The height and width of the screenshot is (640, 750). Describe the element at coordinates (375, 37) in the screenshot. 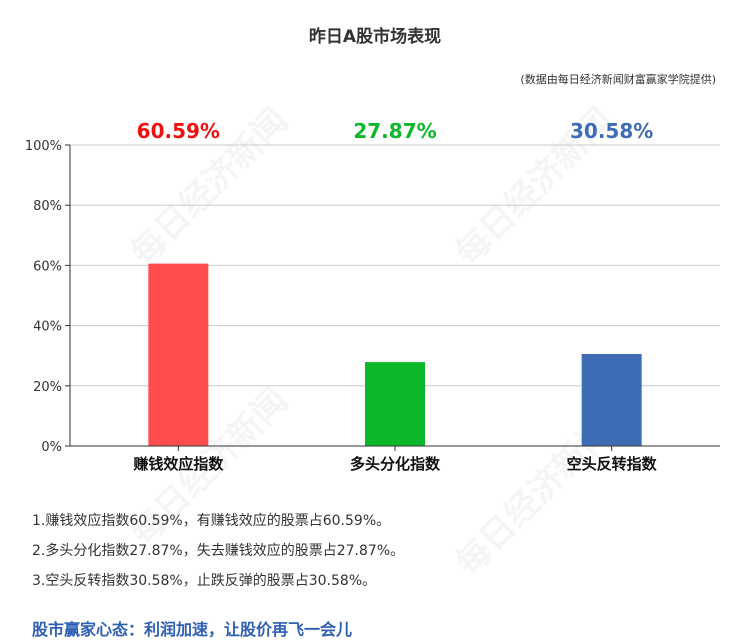

I see `chart-title: 昨日A股市场表现` at that location.